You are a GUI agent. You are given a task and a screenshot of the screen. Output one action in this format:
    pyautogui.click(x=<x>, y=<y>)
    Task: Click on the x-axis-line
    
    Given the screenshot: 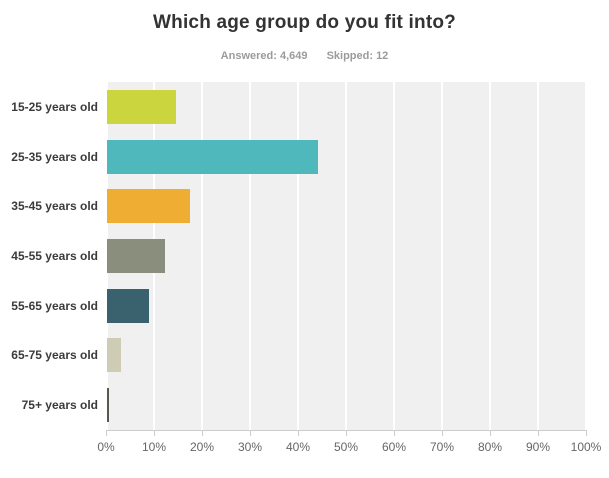 What is the action you would take?
    pyautogui.click(x=346, y=430)
    